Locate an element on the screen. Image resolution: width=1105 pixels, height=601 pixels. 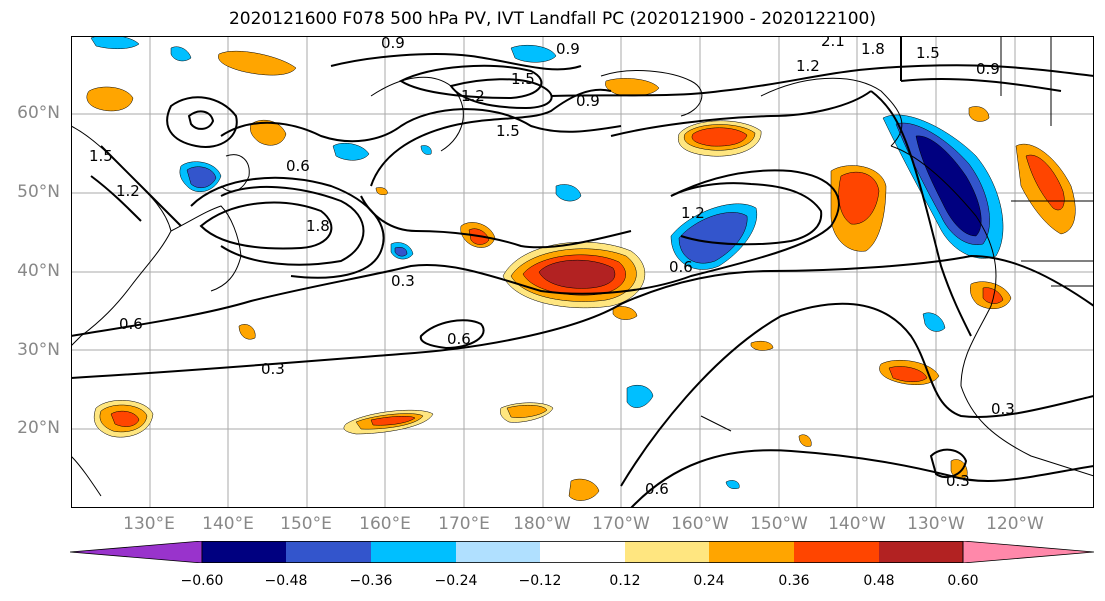
colorbar-tick: −0.12 is located at coordinates (540, 581).